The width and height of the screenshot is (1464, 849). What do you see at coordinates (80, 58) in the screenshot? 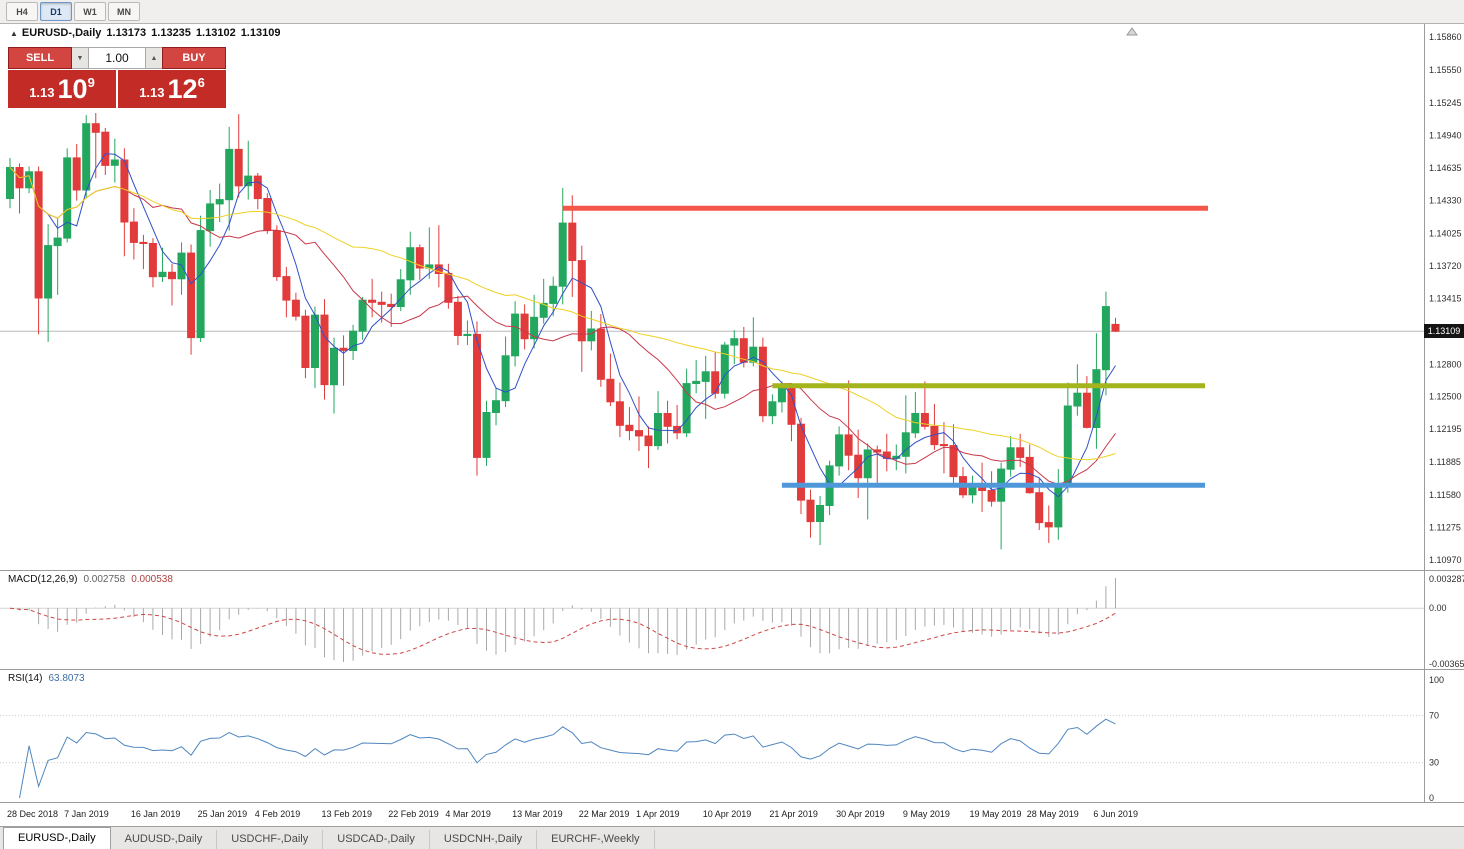
I see `volume-decrease-icon: ▼` at bounding box center [80, 58].